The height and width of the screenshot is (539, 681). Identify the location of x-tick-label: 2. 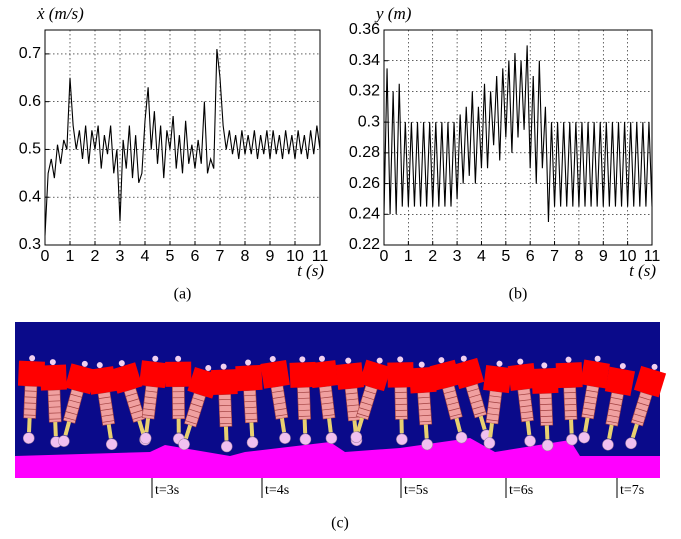
(432, 256).